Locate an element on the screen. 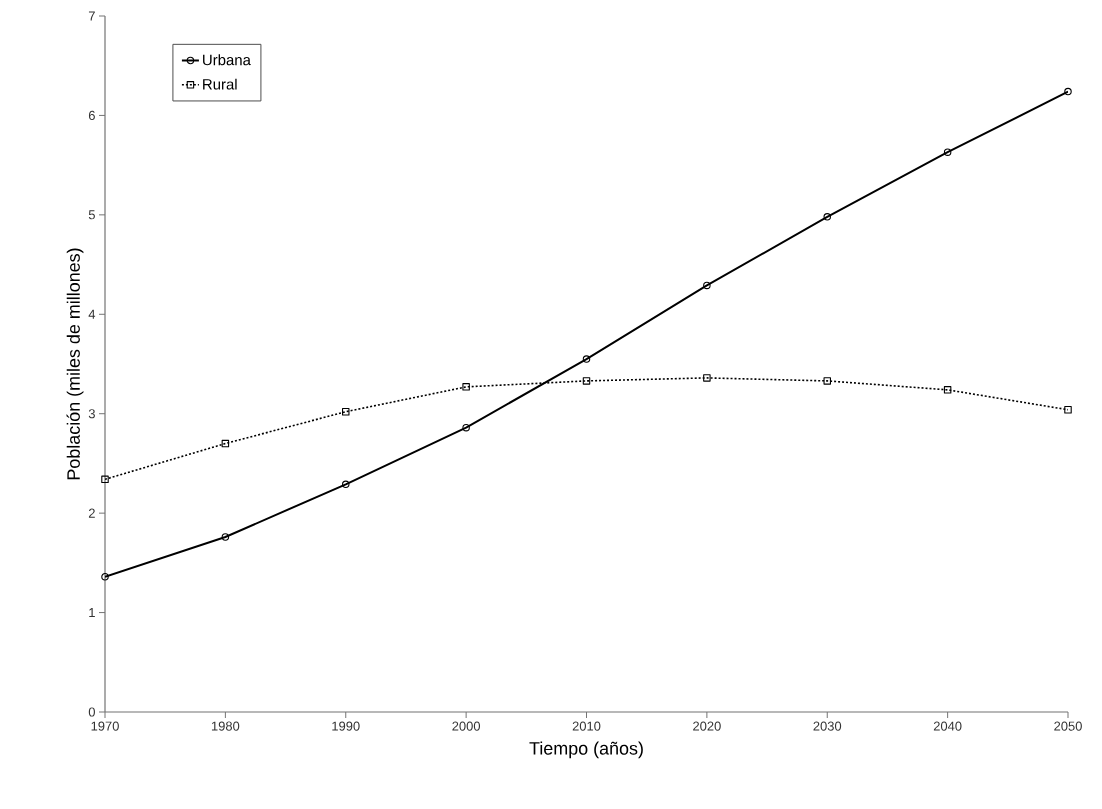  y-tick-label: 2 is located at coordinates (91, 513).